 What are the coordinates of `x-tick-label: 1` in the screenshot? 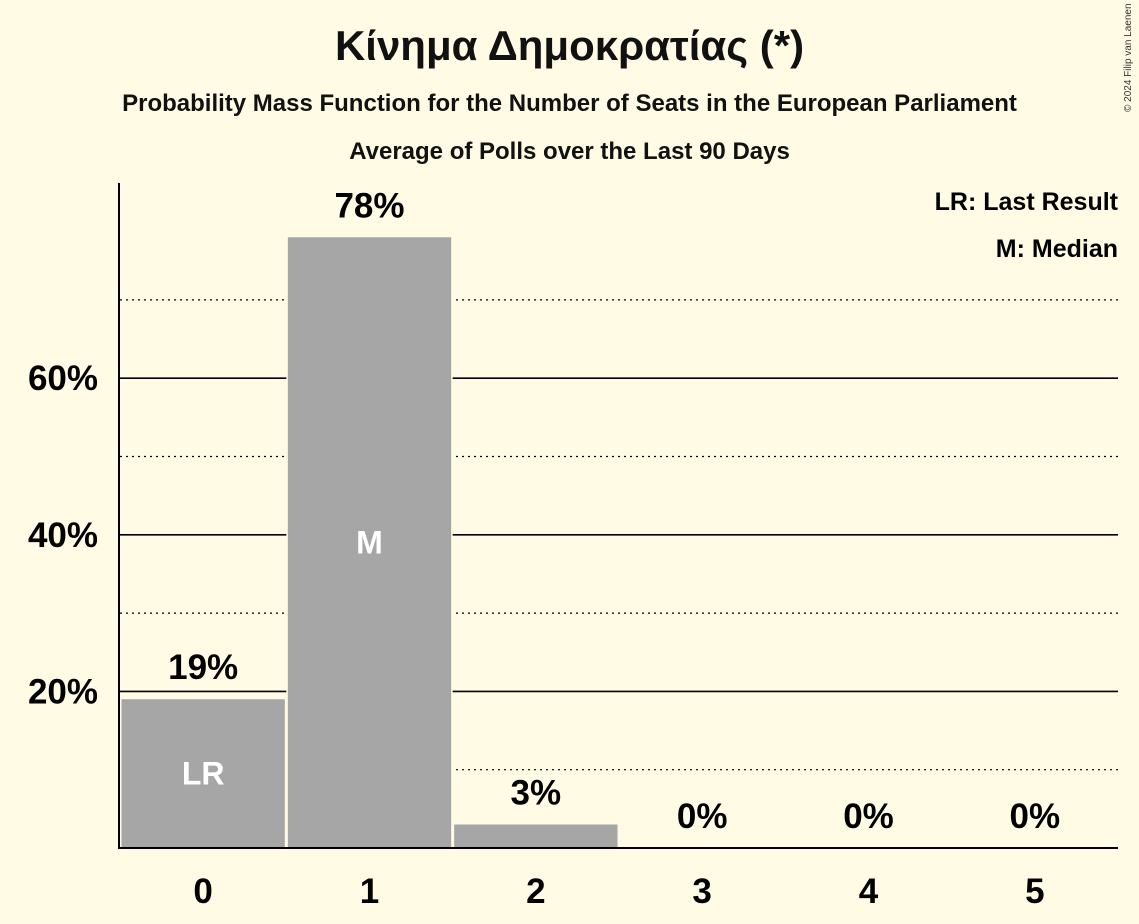 It's located at (369, 891).